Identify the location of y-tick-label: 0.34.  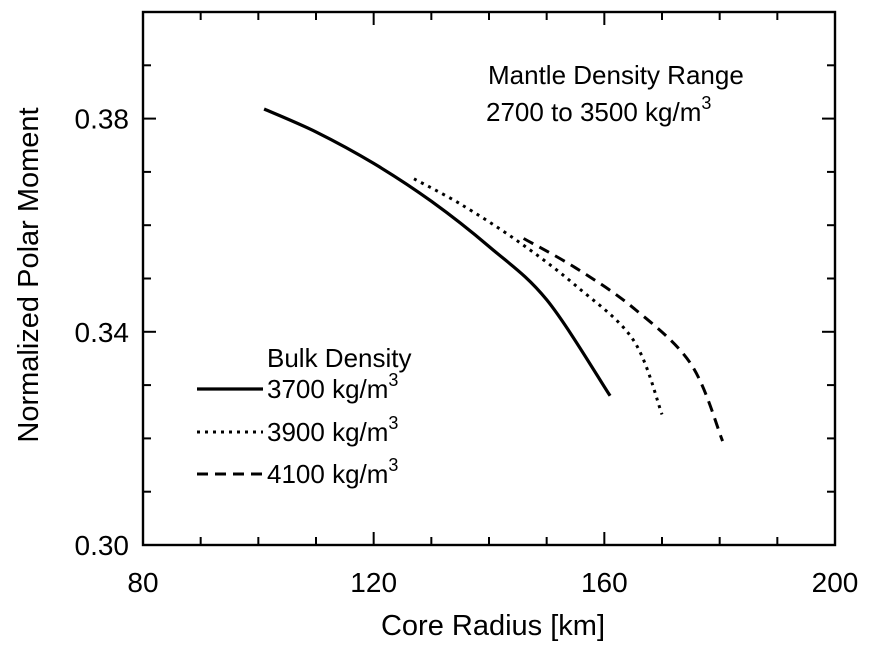
(102, 332).